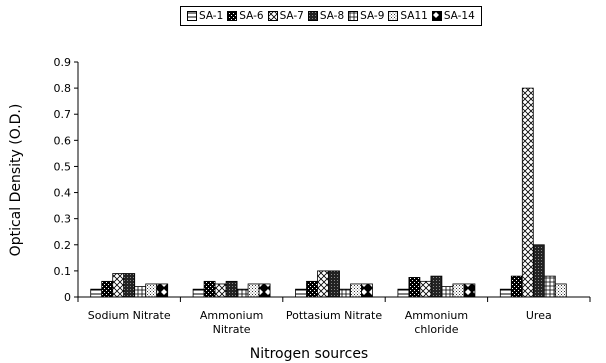  What do you see at coordinates (63, 166) in the screenshot?
I see `y-tick-label: 0.5` at bounding box center [63, 166].